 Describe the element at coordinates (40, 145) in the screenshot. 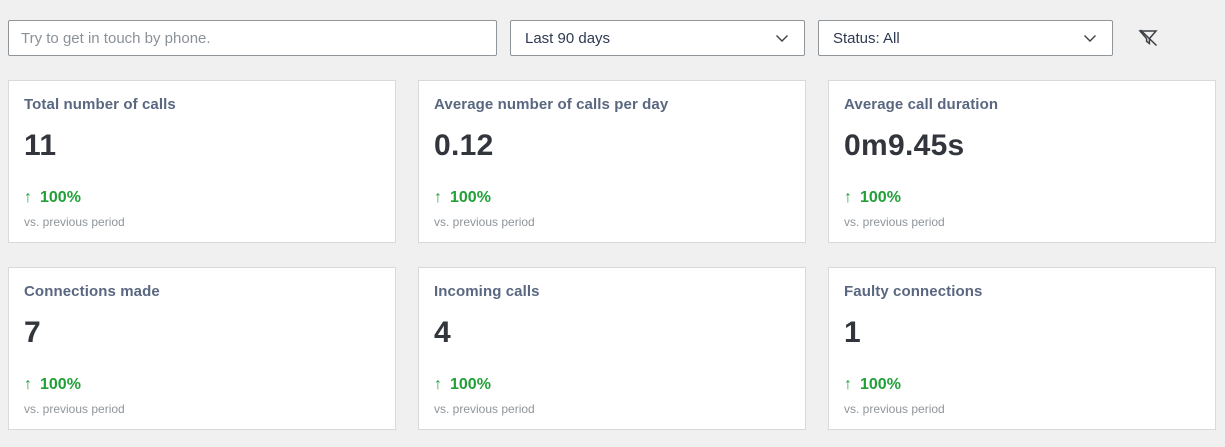

I see `card-value: 11` at that location.